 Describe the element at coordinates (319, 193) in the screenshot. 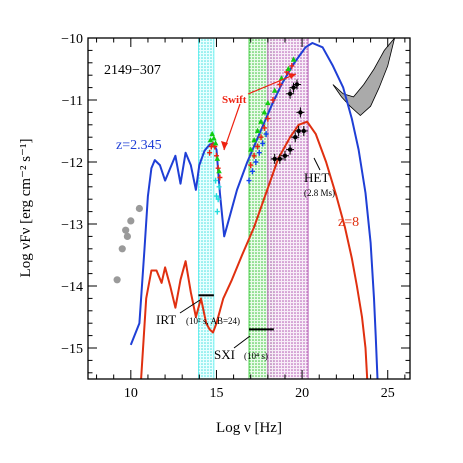

I see `het-sub: (2.8 Ms)` at that location.